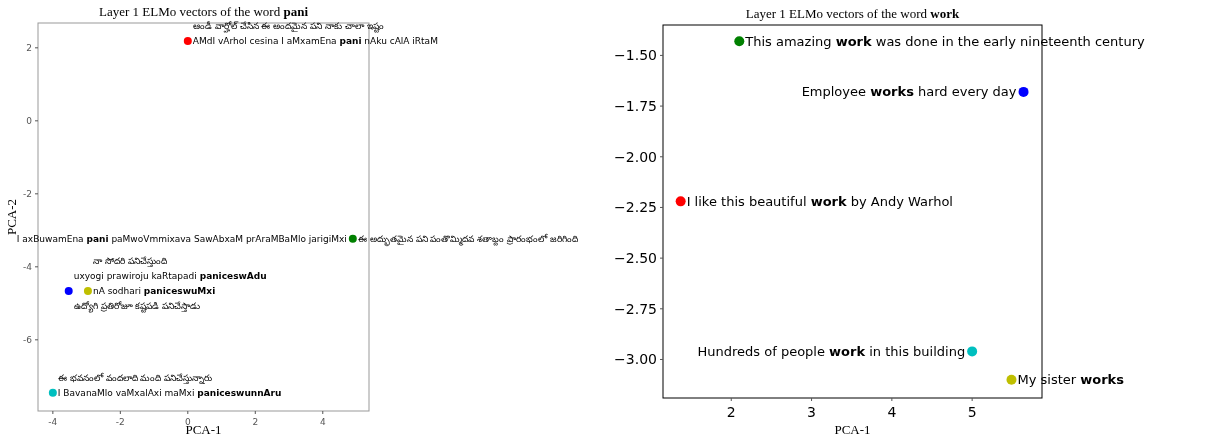 The width and height of the screenshot is (1208, 438). I want to click on y-tick-label: −2.75, so click(635, 308).